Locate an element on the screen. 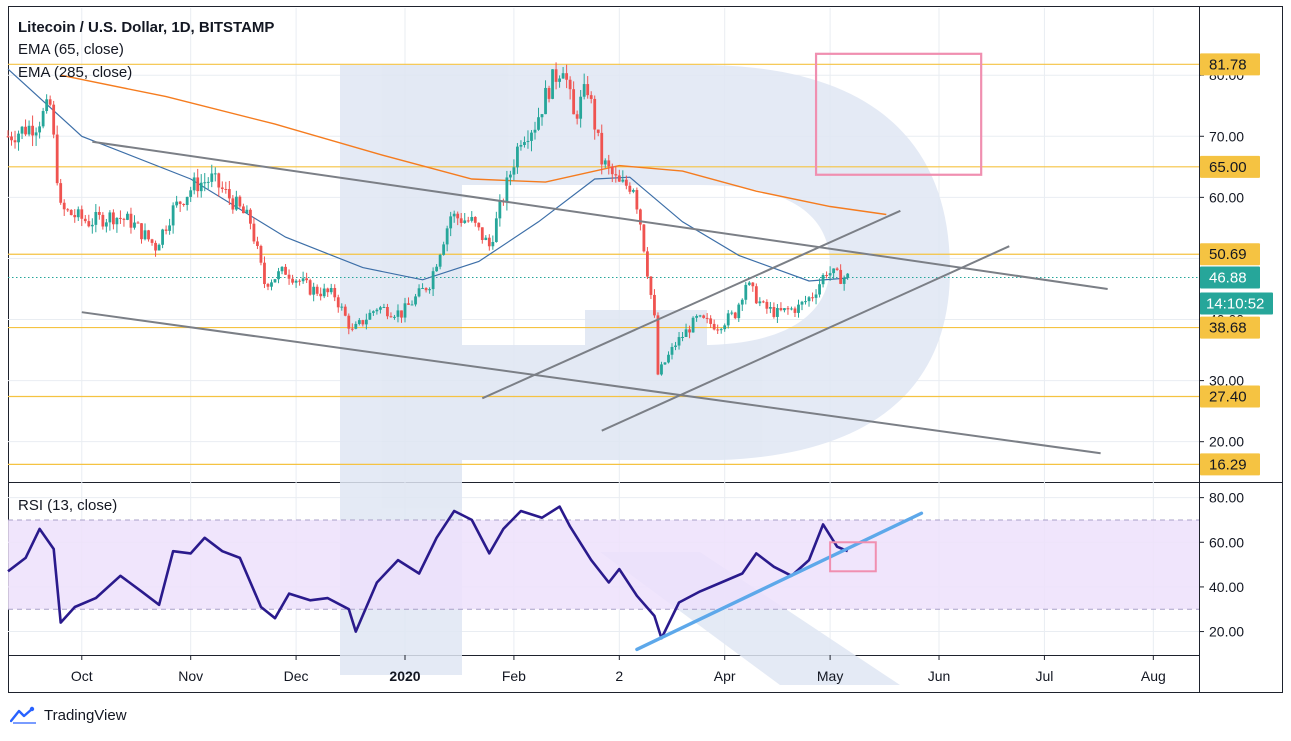  level-tag-label: 27.40 is located at coordinates (1228, 396).